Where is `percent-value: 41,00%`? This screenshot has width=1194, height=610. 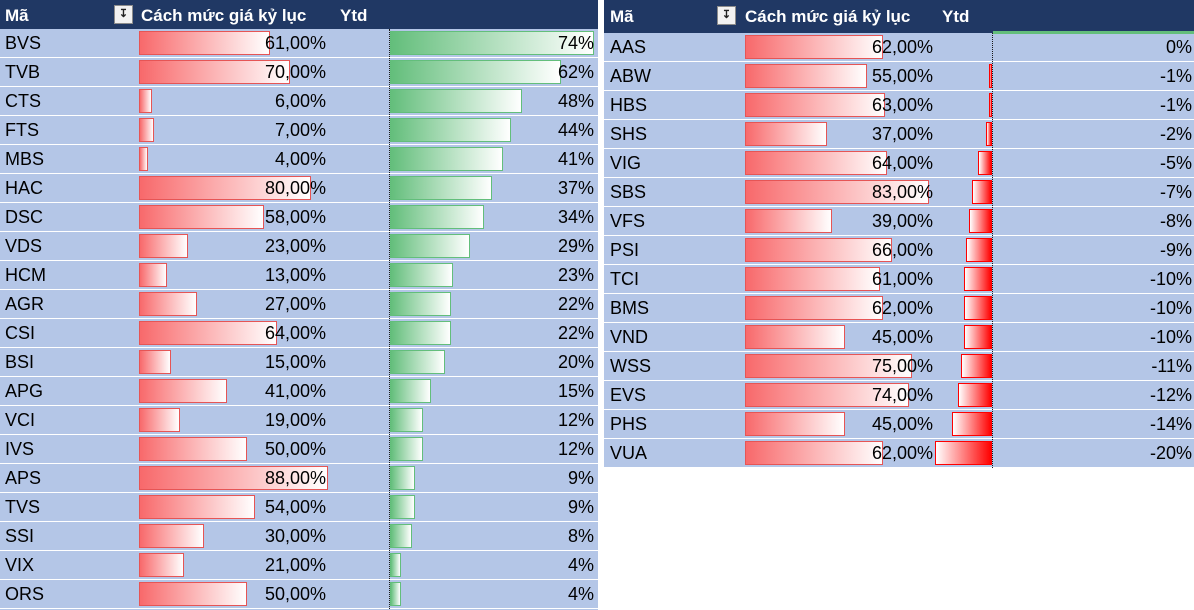
percent-value: 41,00% is located at coordinates (295, 391).